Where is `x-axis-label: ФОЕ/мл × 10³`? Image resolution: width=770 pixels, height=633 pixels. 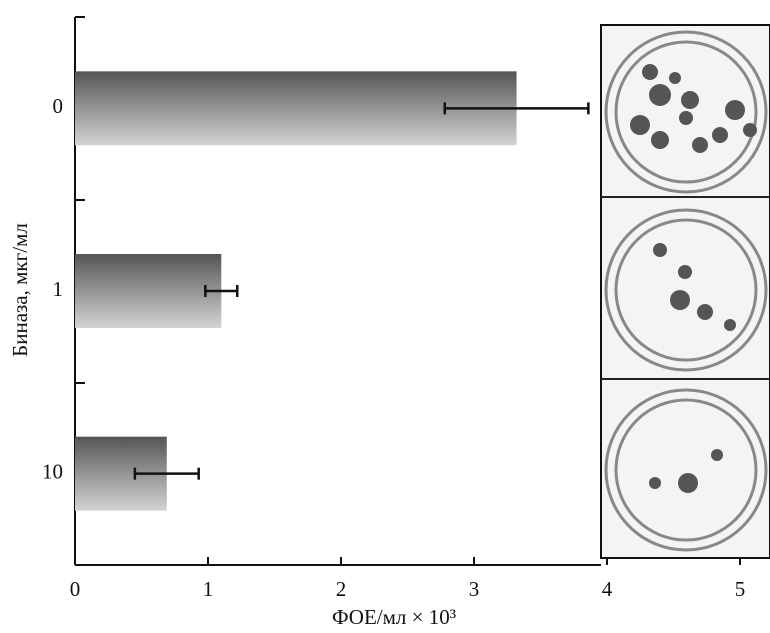
x-axis-label: ФОЕ/мл × 10³ is located at coordinates (394, 617).